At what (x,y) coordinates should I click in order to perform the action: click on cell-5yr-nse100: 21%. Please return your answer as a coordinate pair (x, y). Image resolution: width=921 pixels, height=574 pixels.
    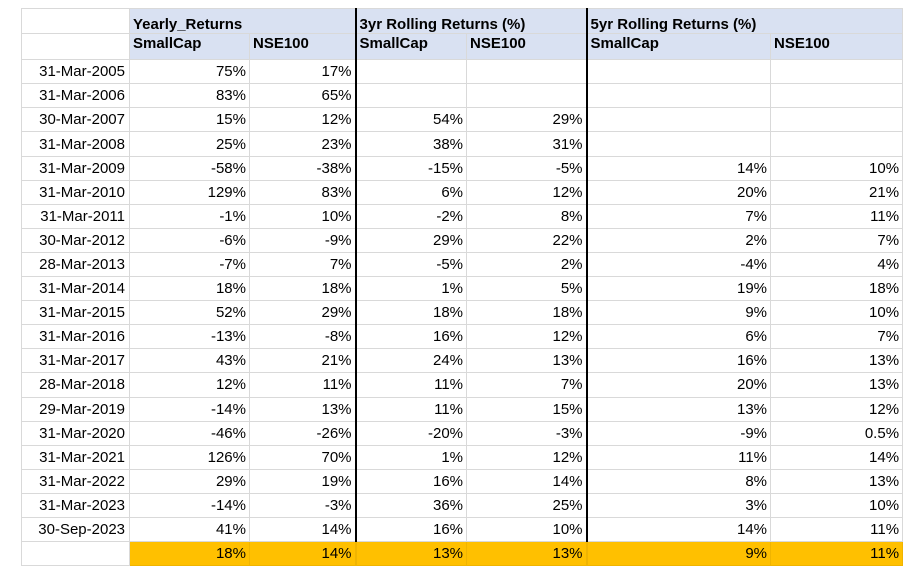
    Looking at the image, I should click on (837, 192).